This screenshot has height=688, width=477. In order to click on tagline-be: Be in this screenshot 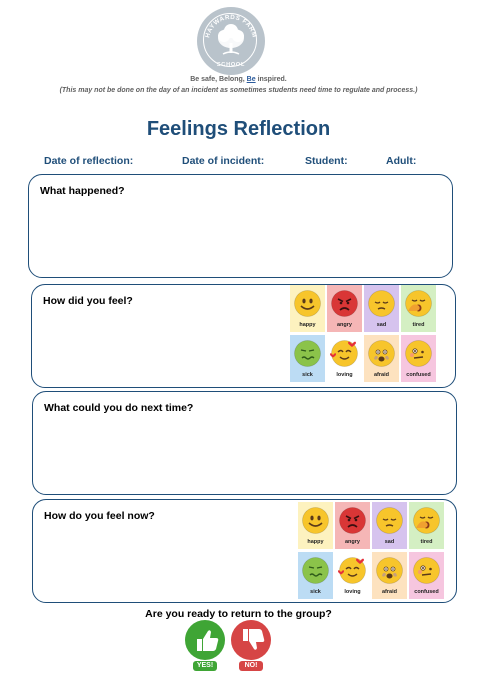, I will do `click(251, 79)`.